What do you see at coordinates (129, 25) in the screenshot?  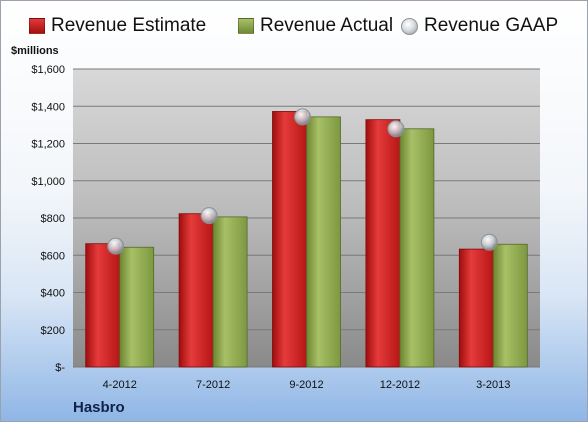 I see `legend-label-estimate: Revenue Estimate` at bounding box center [129, 25].